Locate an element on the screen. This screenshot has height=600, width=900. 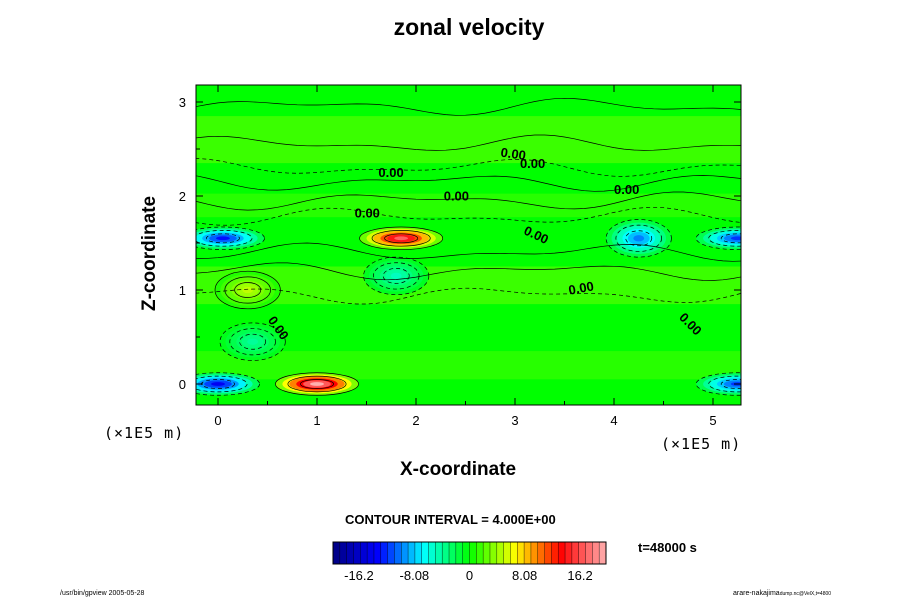
y-tick-label: 1 is located at coordinates (182, 290).